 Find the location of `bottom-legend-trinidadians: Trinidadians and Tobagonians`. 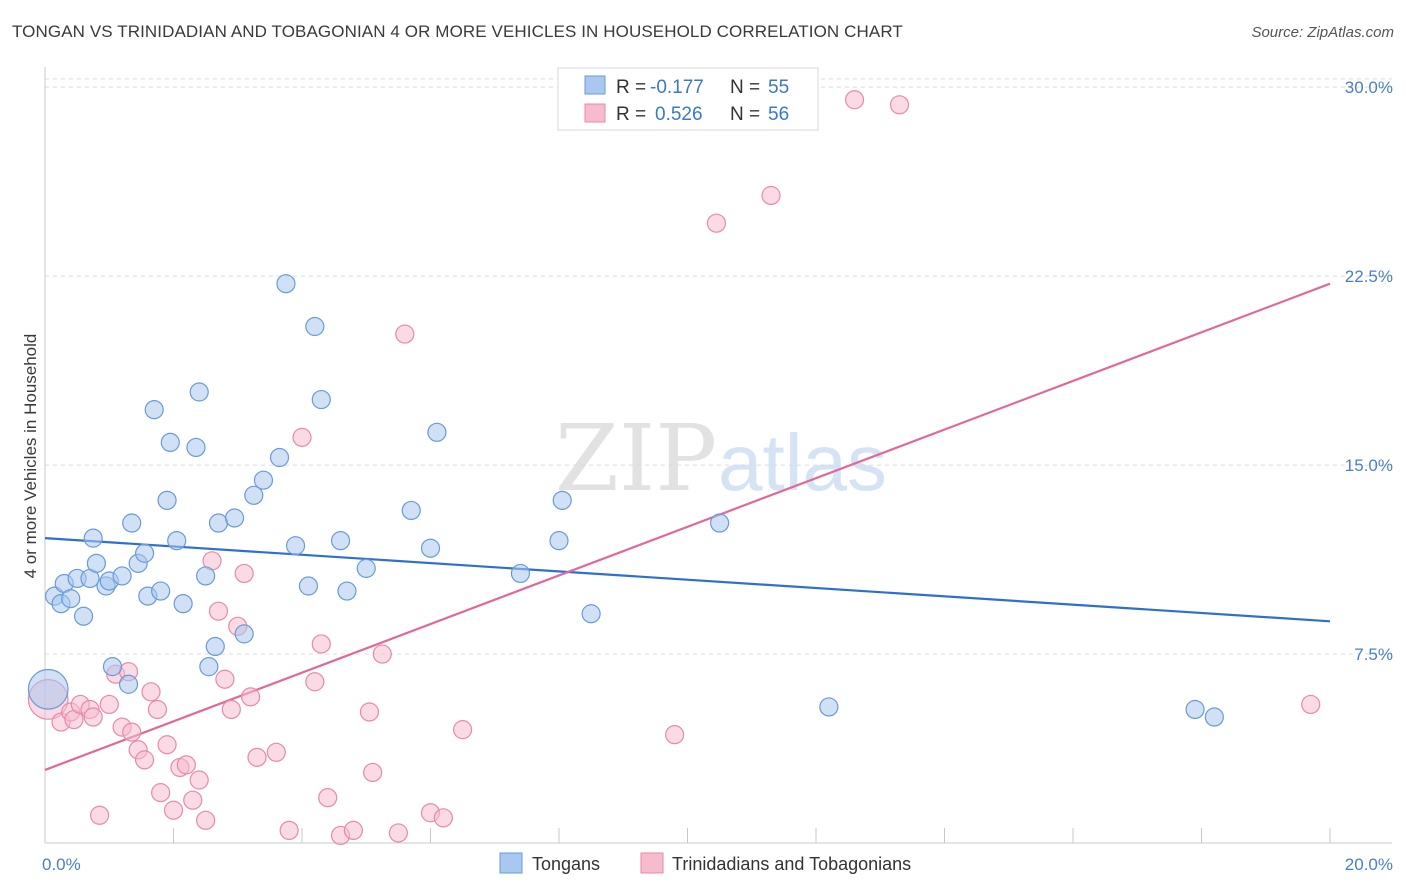

bottom-legend-trinidadians: Trinidadians and Tobagonians is located at coordinates (791, 864).